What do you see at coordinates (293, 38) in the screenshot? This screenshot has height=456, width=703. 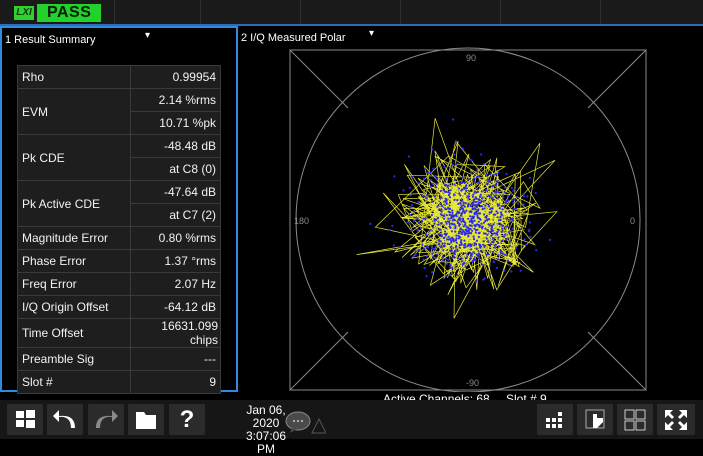 I see `iq-polar-title: 2 I/Q Measured Polar` at bounding box center [293, 38].